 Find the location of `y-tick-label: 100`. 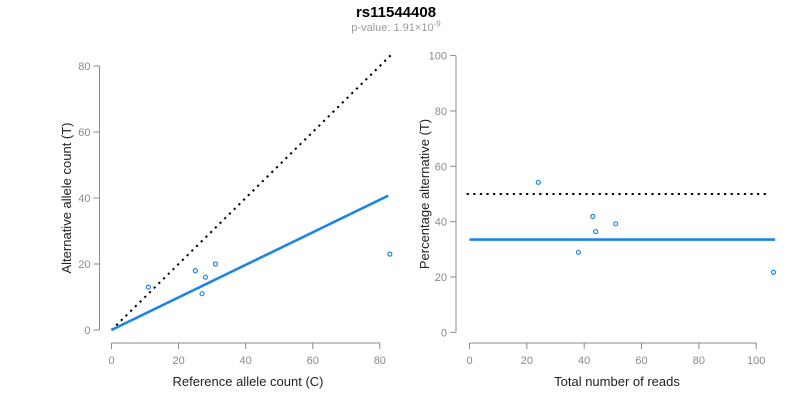

y-tick-label: 100 is located at coordinates (438, 57).